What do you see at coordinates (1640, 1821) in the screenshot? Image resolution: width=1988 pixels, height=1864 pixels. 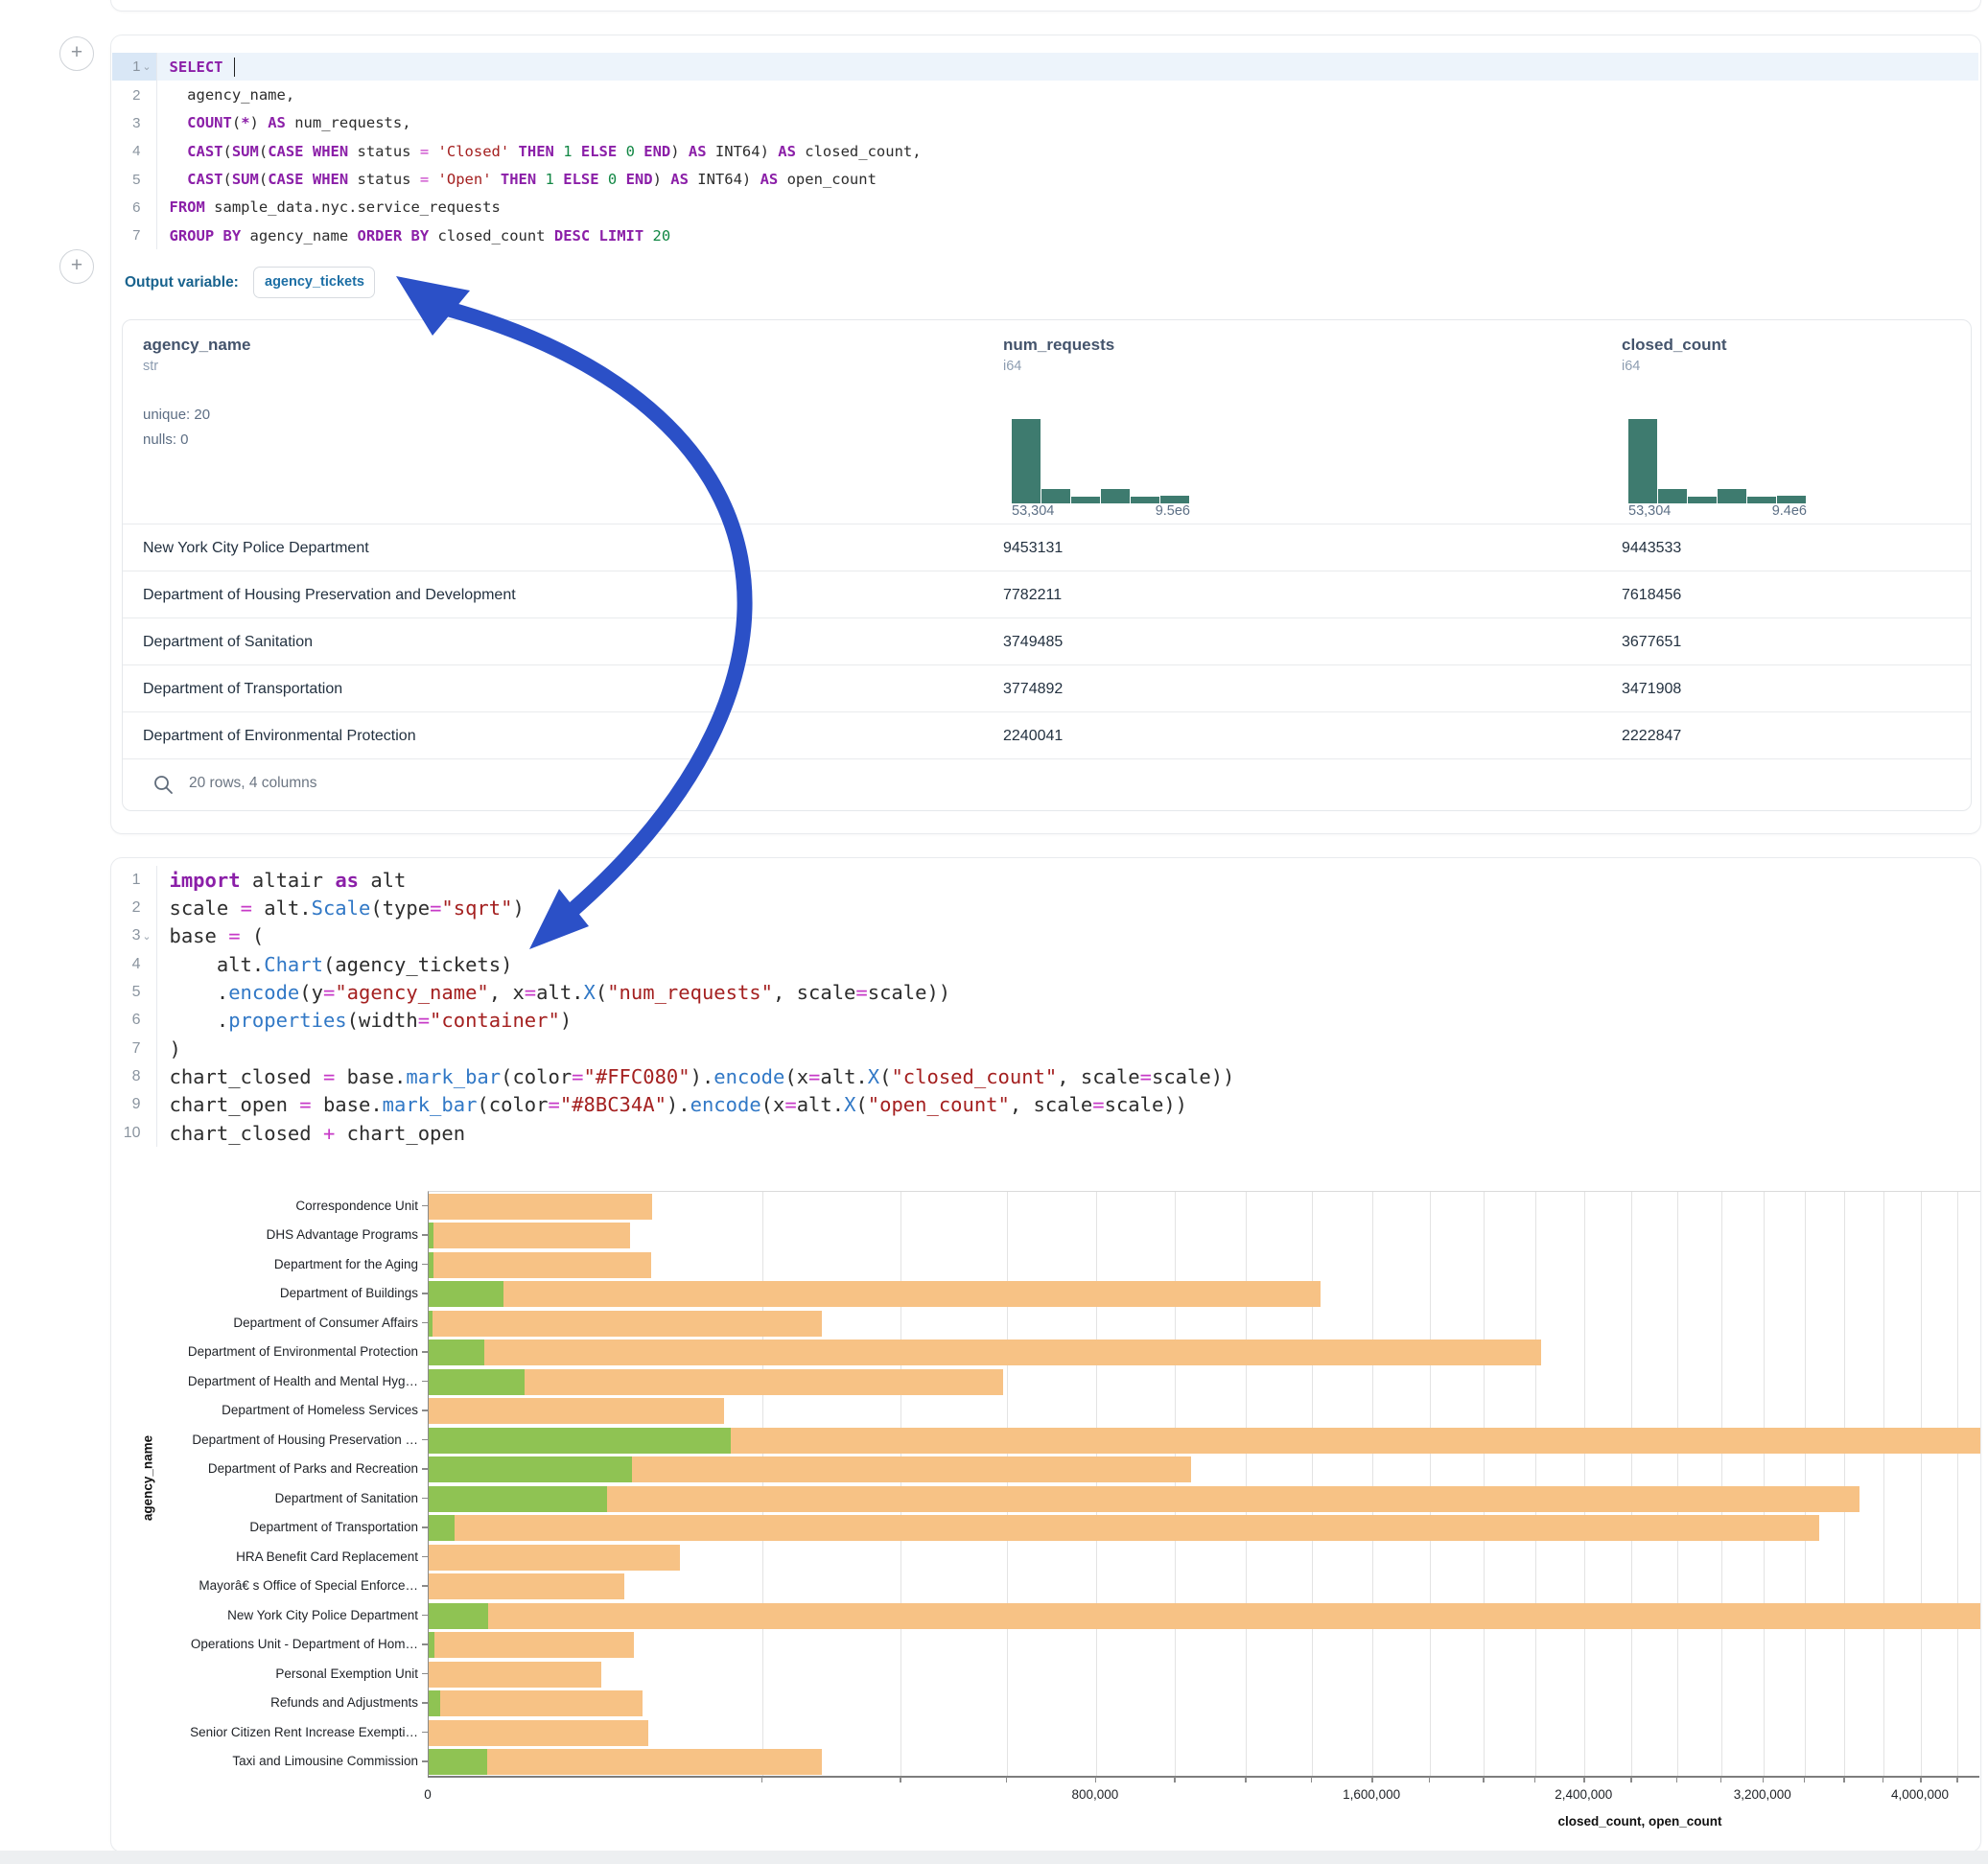 I see `x-axis-title: closed_count, open_count` at bounding box center [1640, 1821].